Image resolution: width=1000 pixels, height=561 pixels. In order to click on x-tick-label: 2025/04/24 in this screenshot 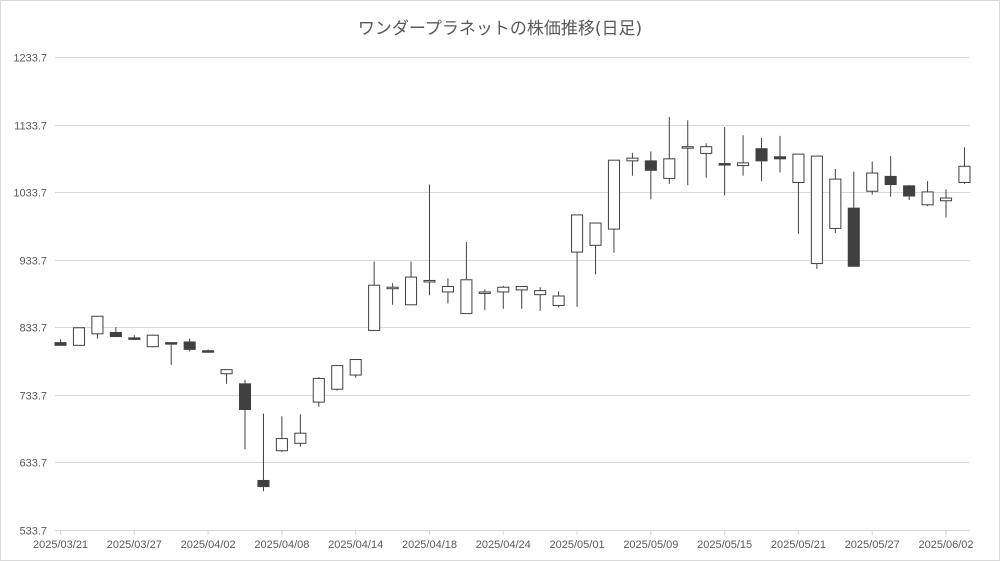, I will do `click(503, 545)`.